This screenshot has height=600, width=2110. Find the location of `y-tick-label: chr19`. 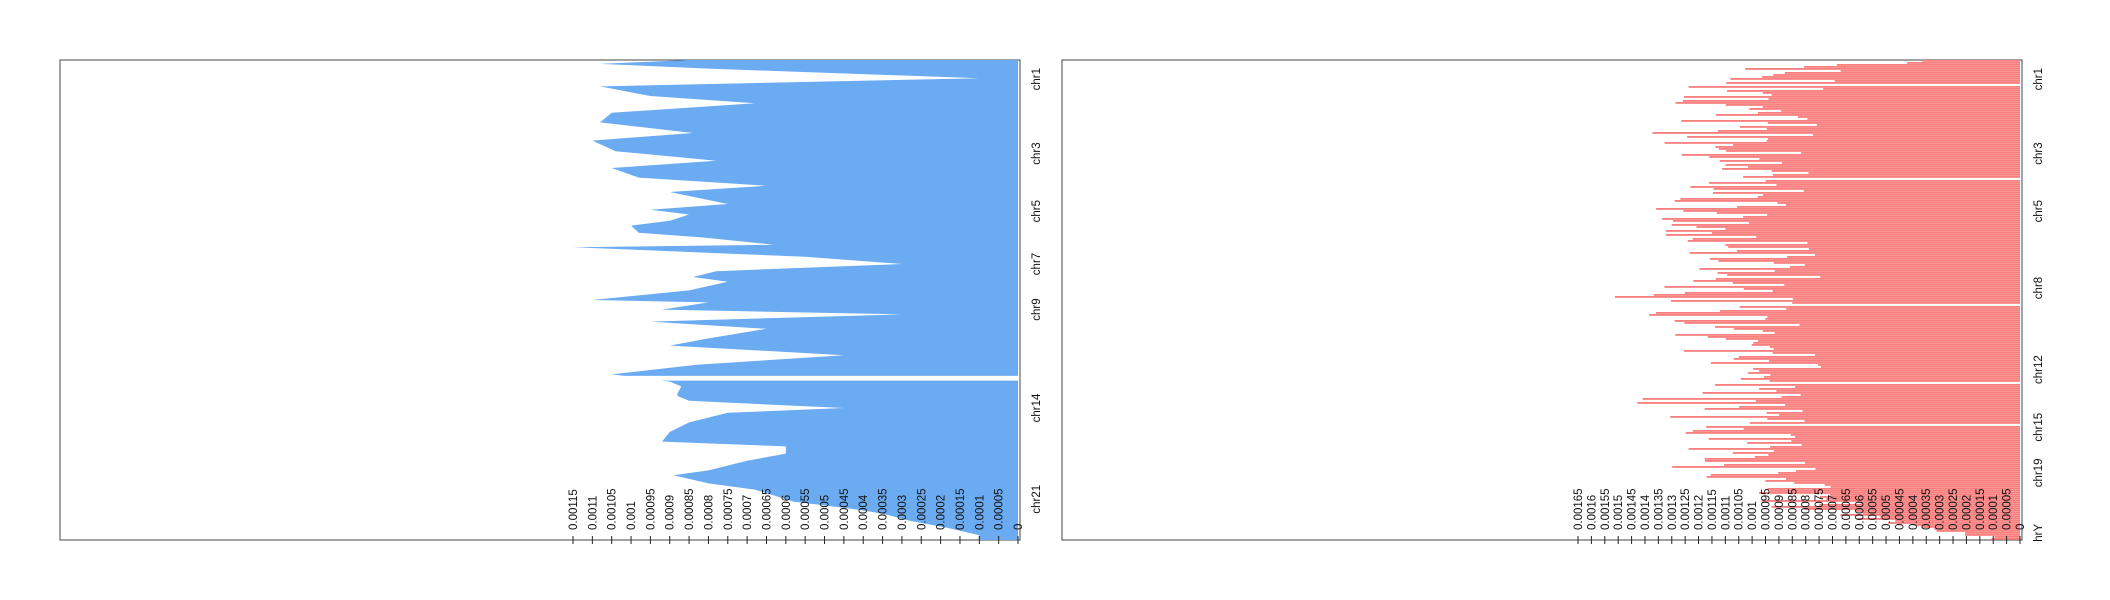

y-tick-label: chr19 is located at coordinates (2039, 472).